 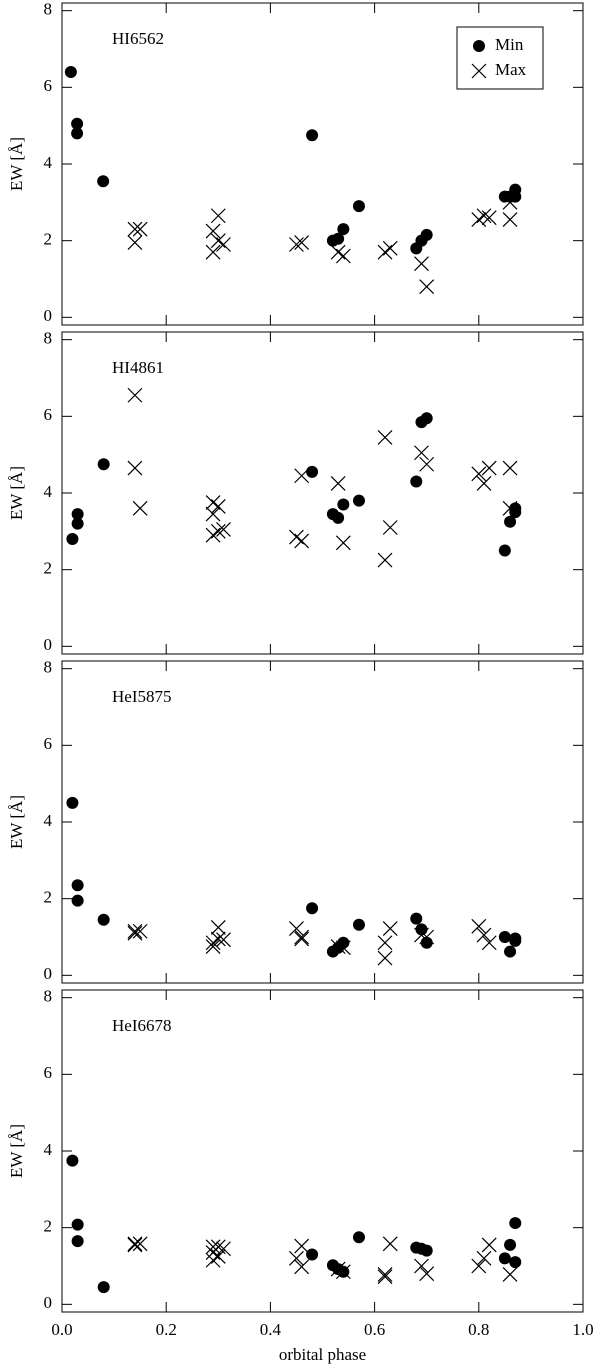 I want to click on x-tick-label: 0.0, so click(x=61, y=1329).